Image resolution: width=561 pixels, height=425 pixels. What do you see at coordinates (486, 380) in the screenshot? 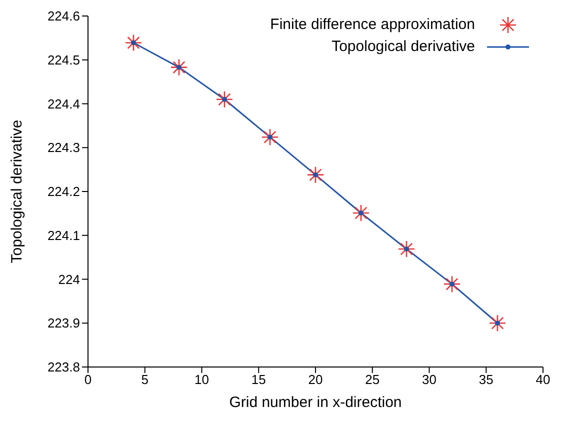
I see `x-tick-label: 35` at bounding box center [486, 380].